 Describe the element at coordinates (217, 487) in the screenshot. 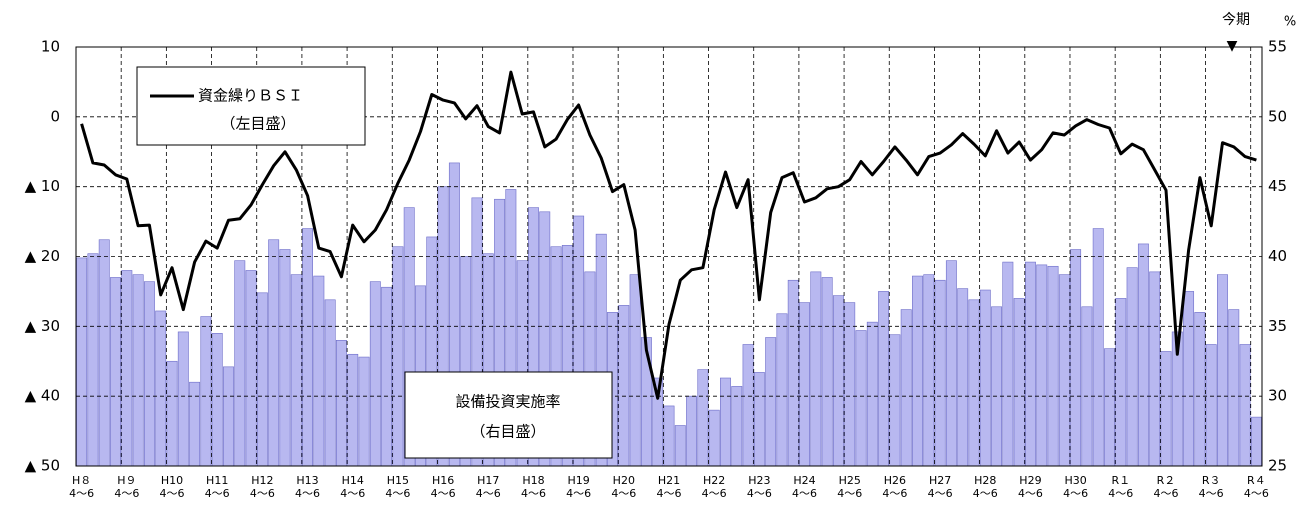

I see `x-tick-label: H11 4～6` at that location.